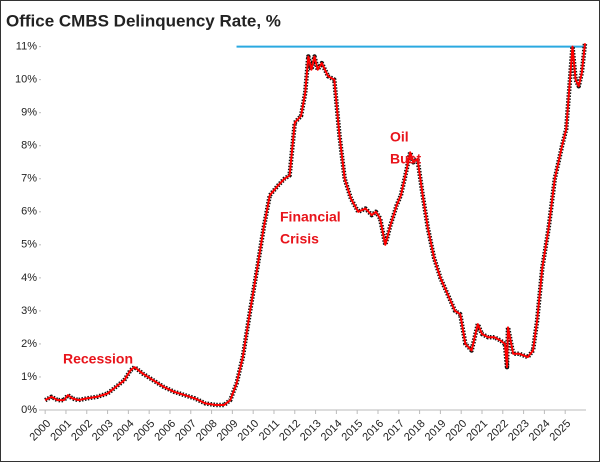 The width and height of the screenshot is (600, 462). What do you see at coordinates (29, 278) in the screenshot?
I see `y-tick-label: 4%` at bounding box center [29, 278].